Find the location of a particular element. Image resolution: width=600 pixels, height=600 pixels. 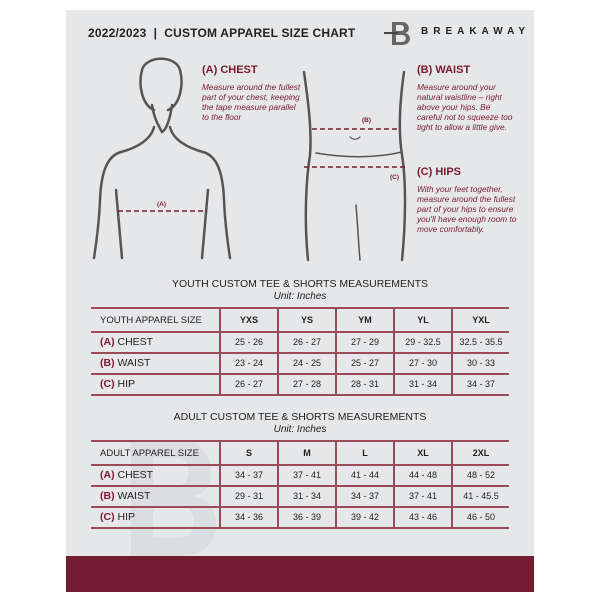

adult-table-title: ADULT CUSTOM TEE & SHORTS MEASUREMENTS is located at coordinates (300, 417).